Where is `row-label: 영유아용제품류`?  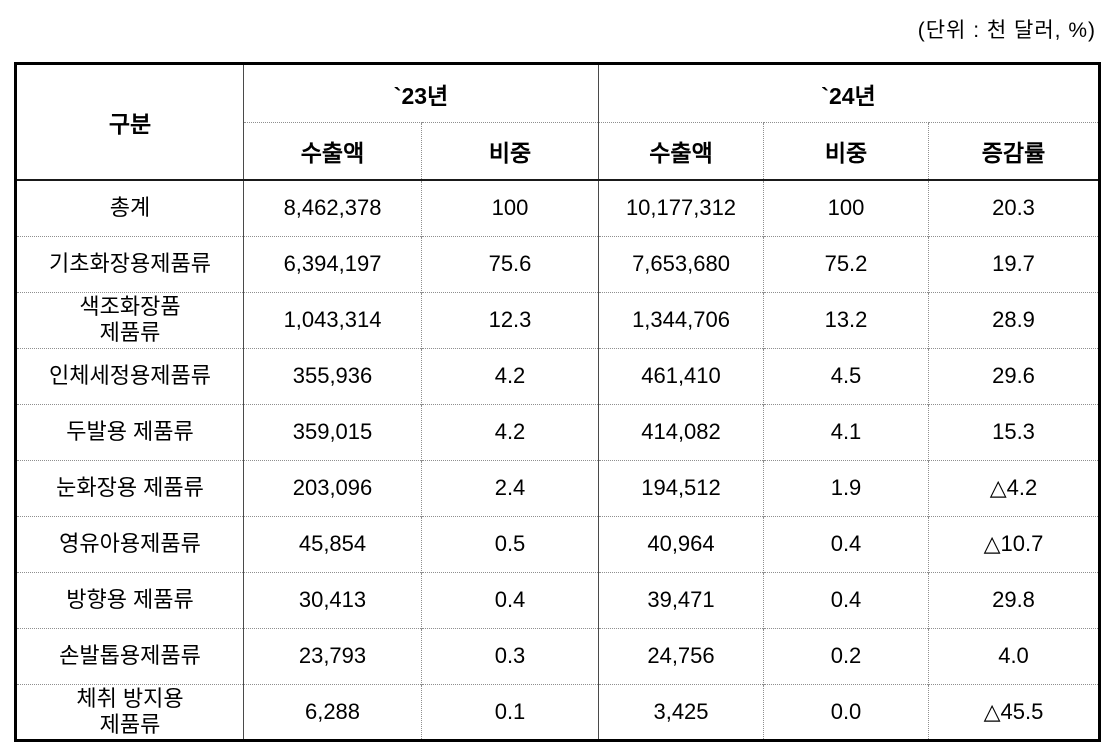
row-label: 영유아용제품류 is located at coordinates (129, 543).